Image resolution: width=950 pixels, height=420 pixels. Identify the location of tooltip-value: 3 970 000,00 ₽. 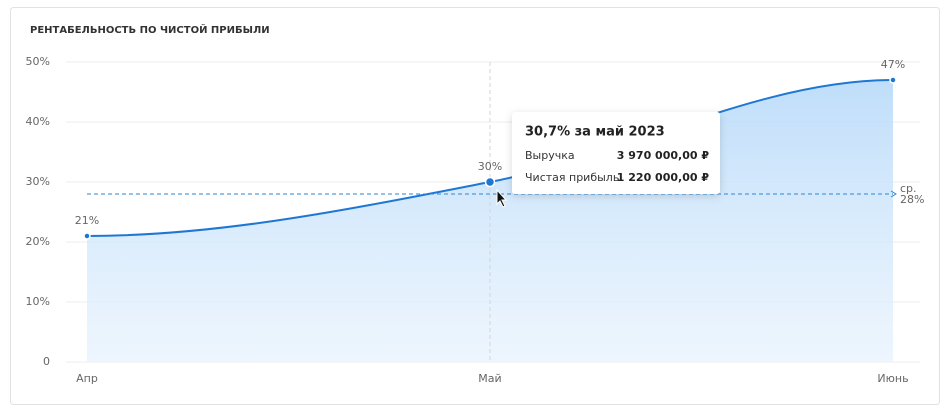
(663, 155).